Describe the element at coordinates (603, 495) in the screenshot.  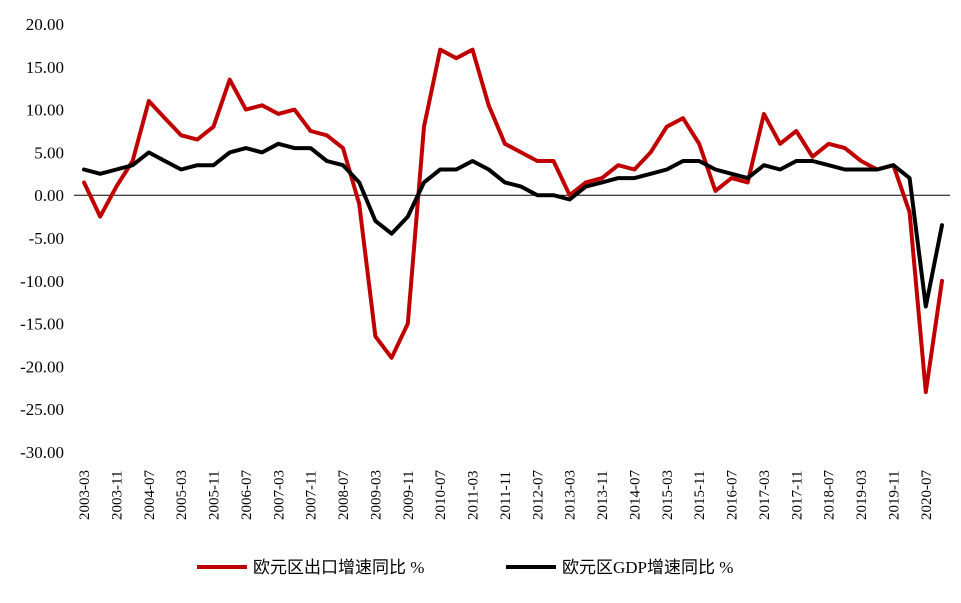
I see `x-tick-label: 2013-11` at that location.